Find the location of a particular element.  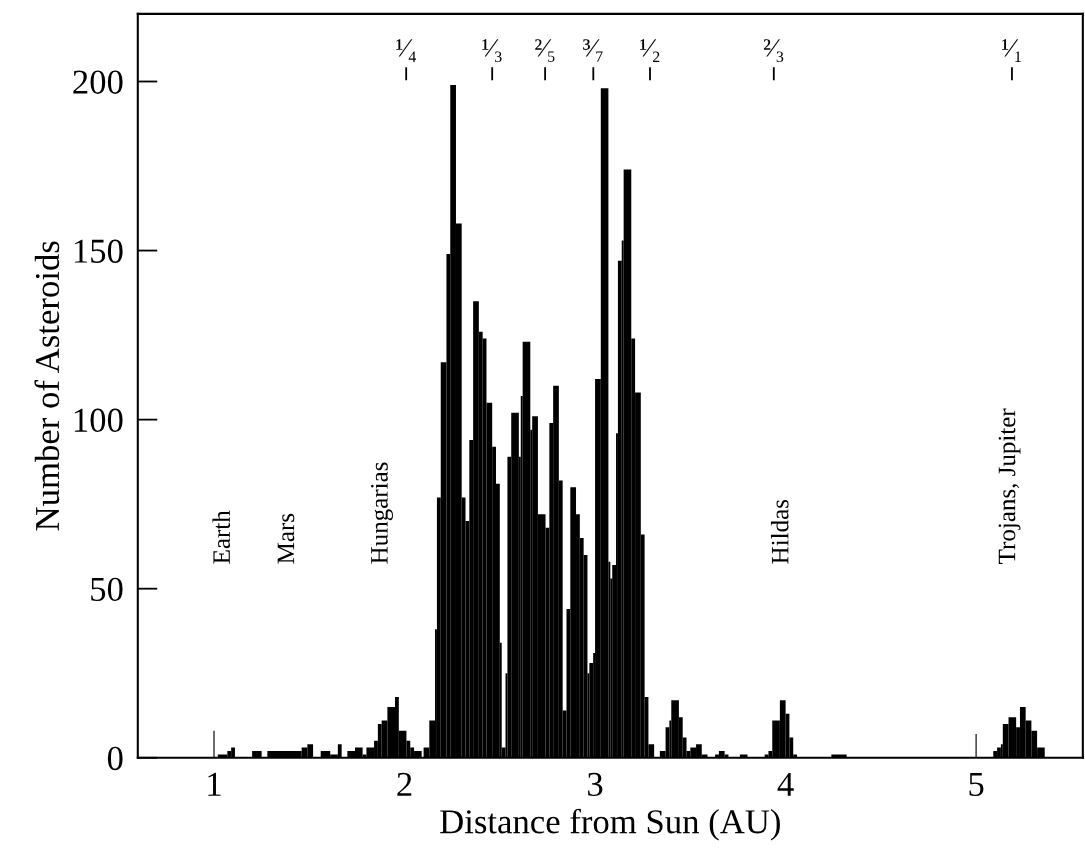

annotation: Earth is located at coordinates (221, 537).